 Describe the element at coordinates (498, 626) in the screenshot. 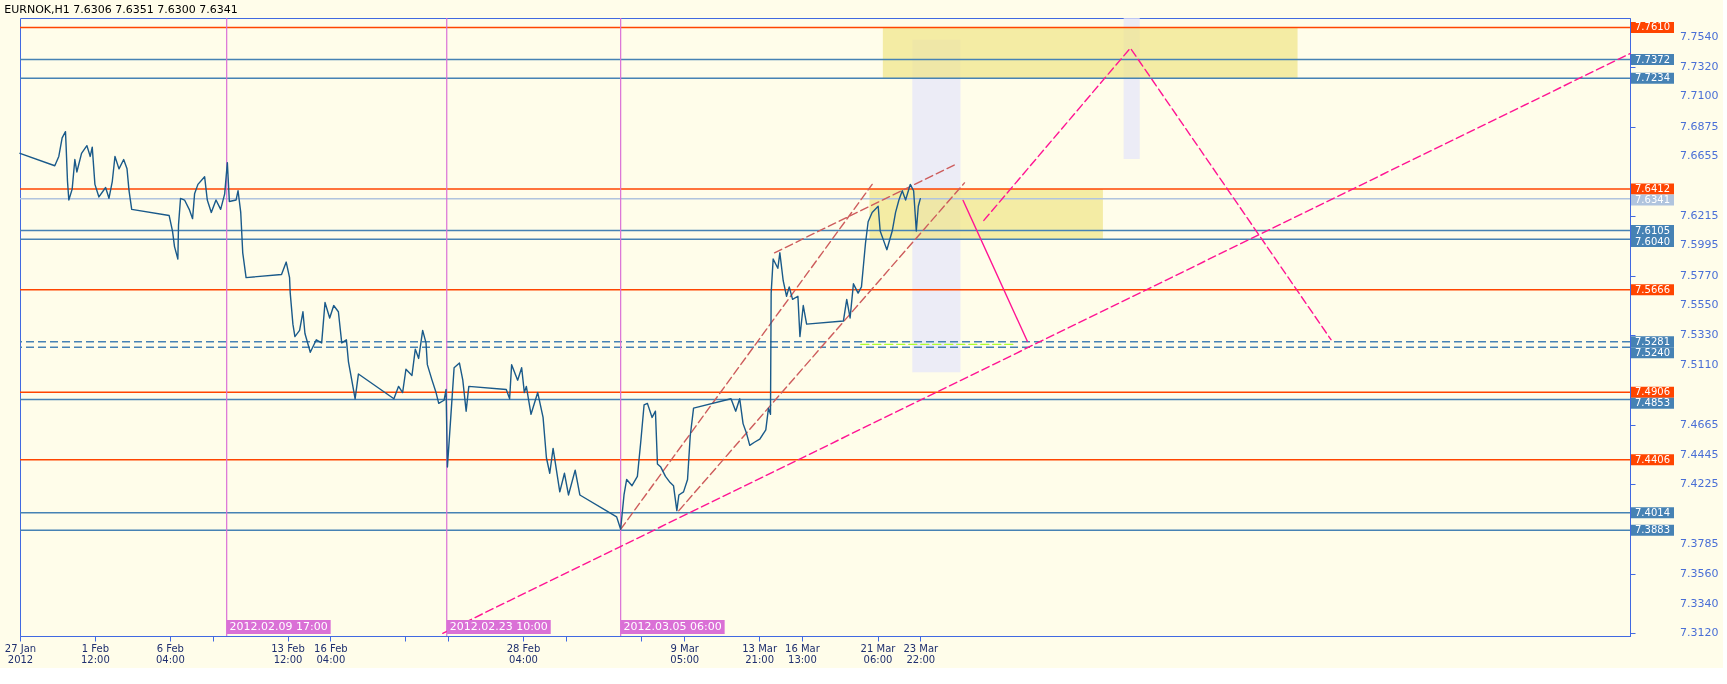

I see `ref-line-label: 2012.02.23 10:00` at that location.